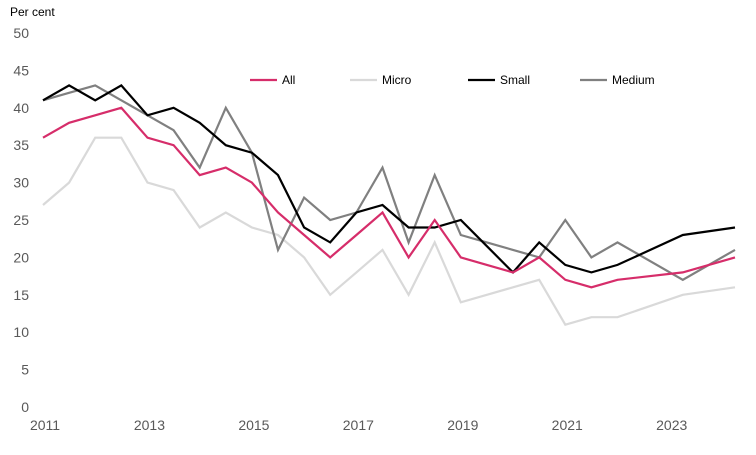 This screenshot has width=756, height=455. Describe the element at coordinates (272, 80) in the screenshot. I see `legend-item-all: All` at that location.